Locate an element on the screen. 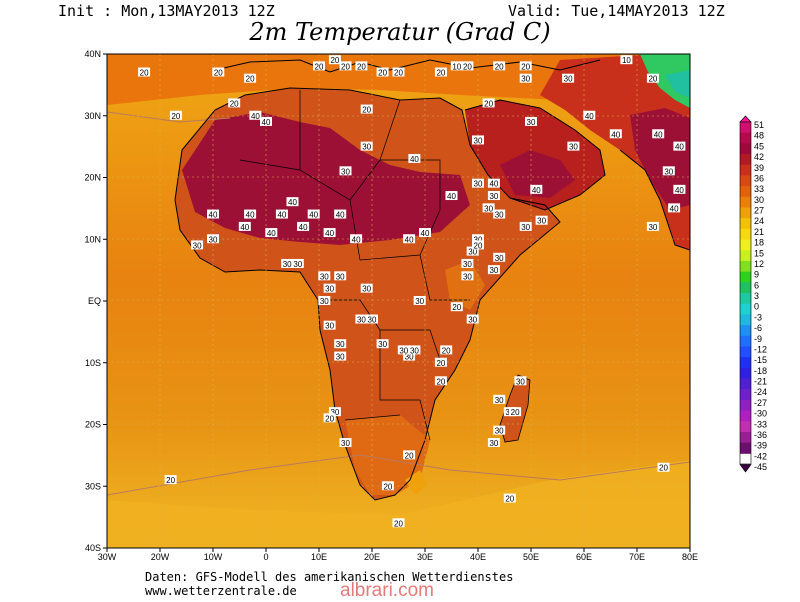 This screenshot has width=800, height=602. colorbar-label: 30 is located at coordinates (759, 200).